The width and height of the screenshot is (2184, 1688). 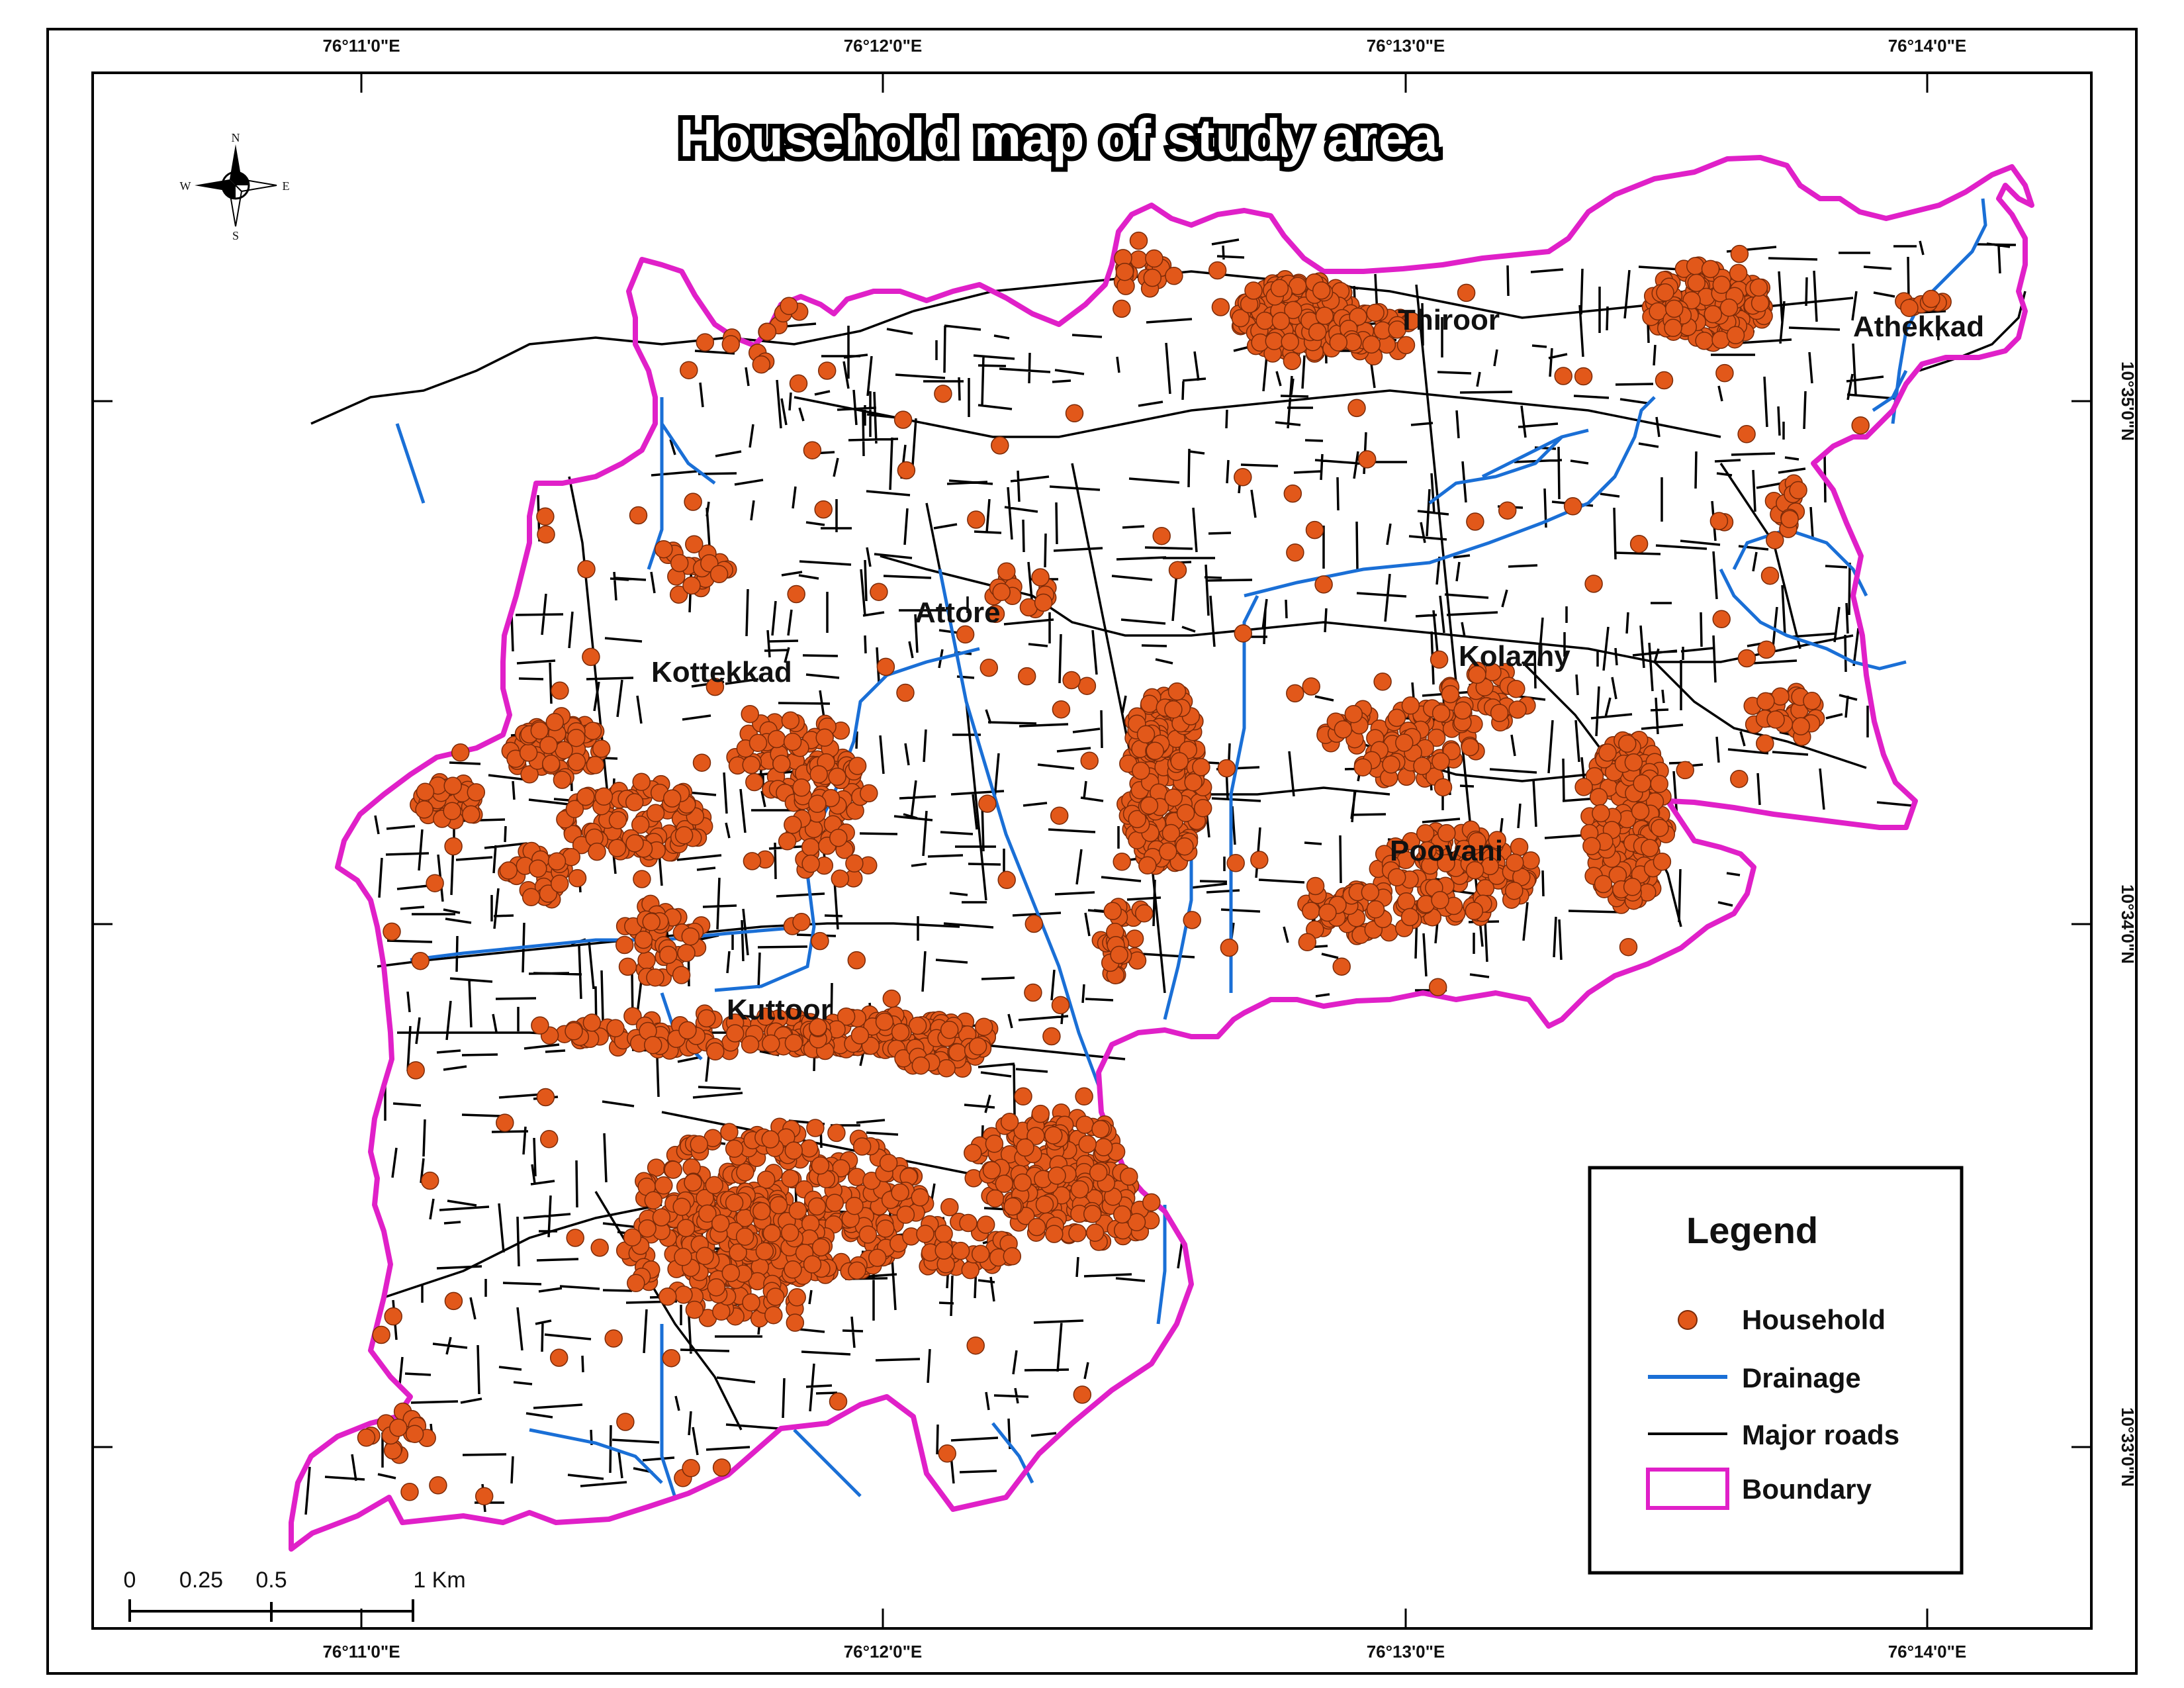 I want to click on bottom-lon-label-4: 76°14'0"E, so click(x=1928, y=1652).